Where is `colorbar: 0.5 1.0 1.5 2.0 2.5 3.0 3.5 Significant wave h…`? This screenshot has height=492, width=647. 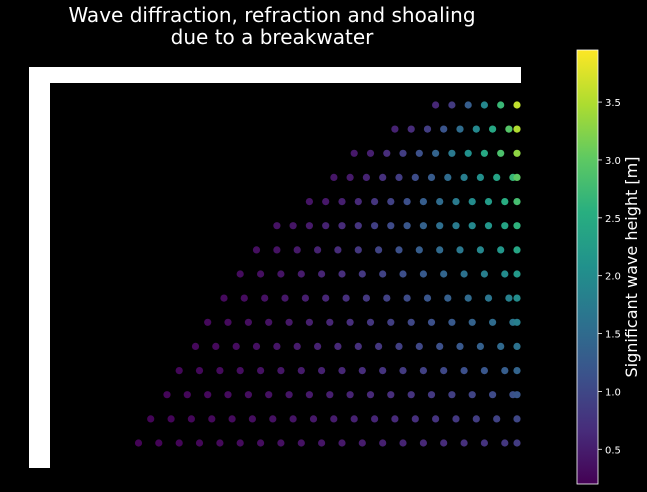 colorbar: 0.5 1.0 1.5 2.0 2.5 3.0 3.5 Significant wave h… is located at coordinates (608, 267).